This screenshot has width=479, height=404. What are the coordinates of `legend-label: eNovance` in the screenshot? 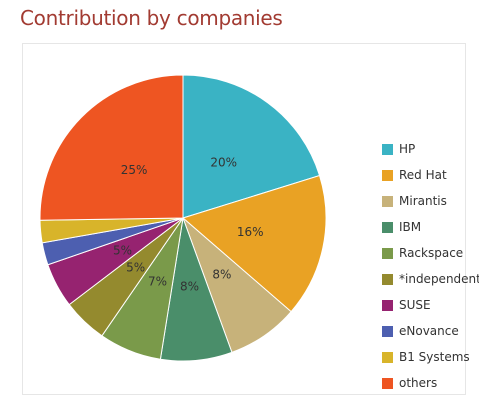 It's located at (429, 331).